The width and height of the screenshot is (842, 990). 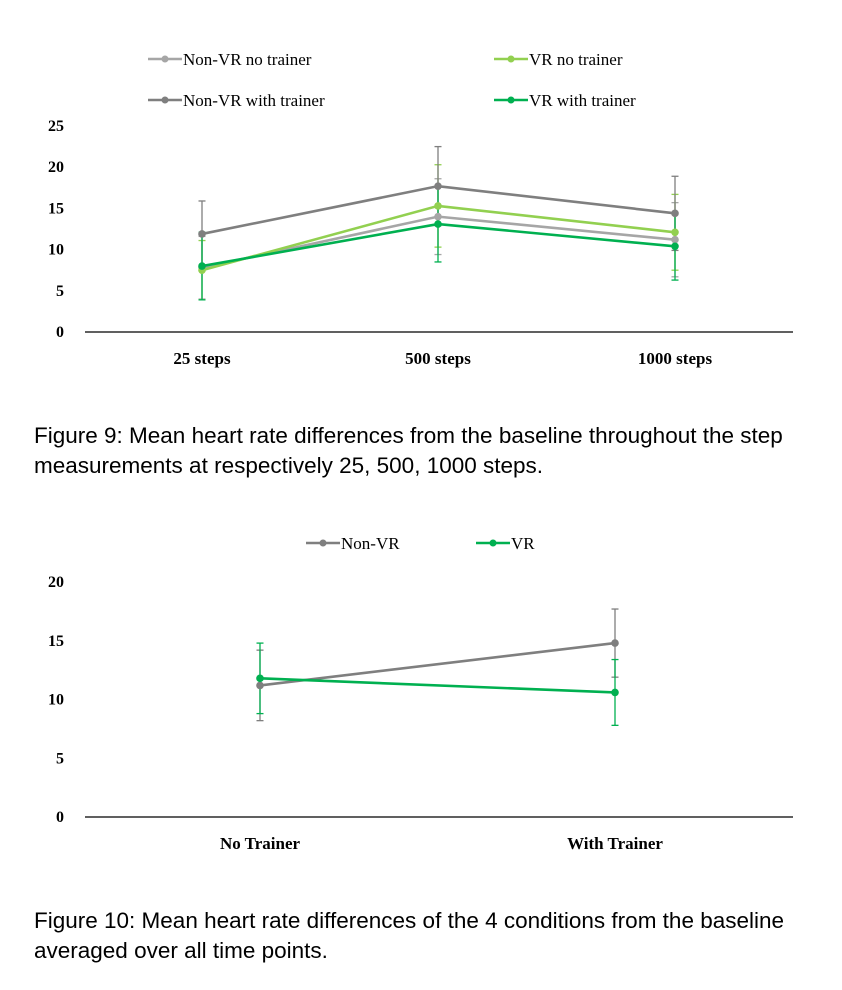 What do you see at coordinates (56, 167) in the screenshot?
I see `chart1-y-tick-20: 20` at bounding box center [56, 167].